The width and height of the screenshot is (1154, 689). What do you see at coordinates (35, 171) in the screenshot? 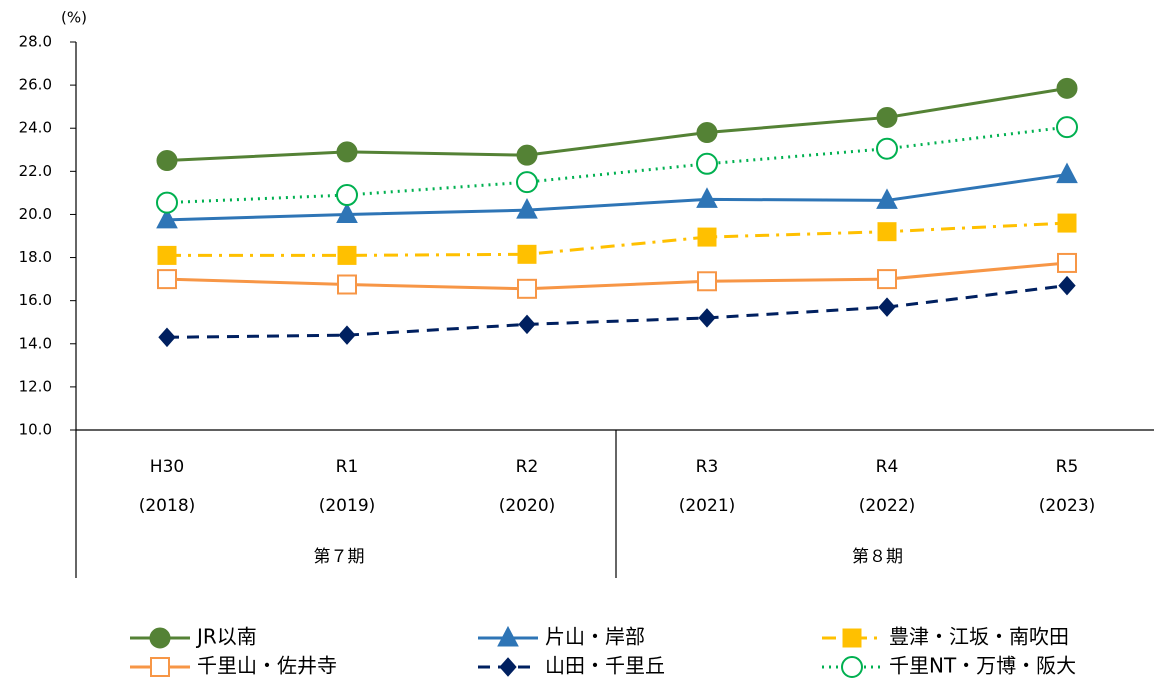
I see `y-tick-label: 22.0` at bounding box center [35, 171].